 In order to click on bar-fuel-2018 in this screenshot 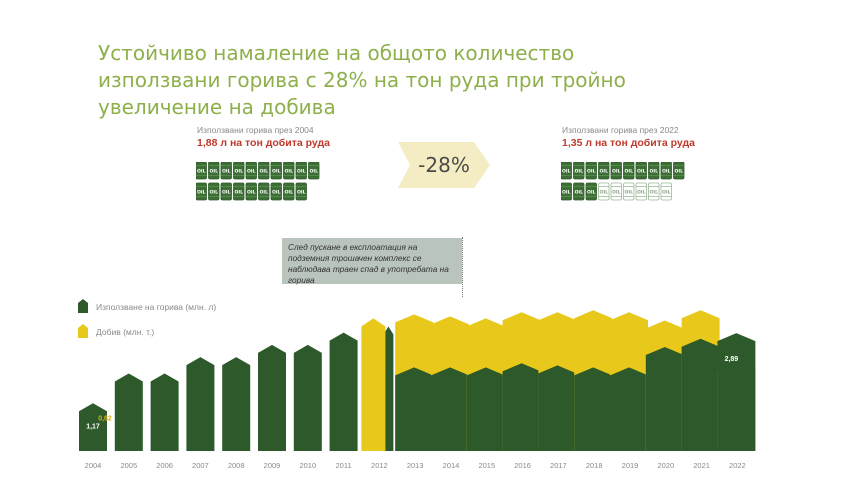, I will do `click(593, 409)`.